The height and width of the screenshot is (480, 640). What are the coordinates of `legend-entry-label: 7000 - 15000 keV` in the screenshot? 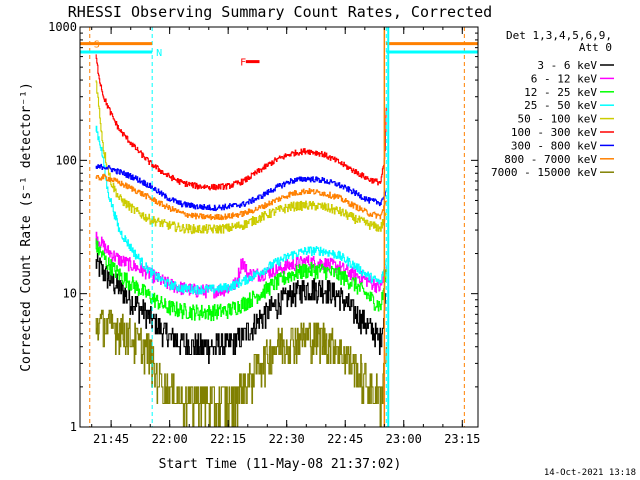 It's located at (544, 172).